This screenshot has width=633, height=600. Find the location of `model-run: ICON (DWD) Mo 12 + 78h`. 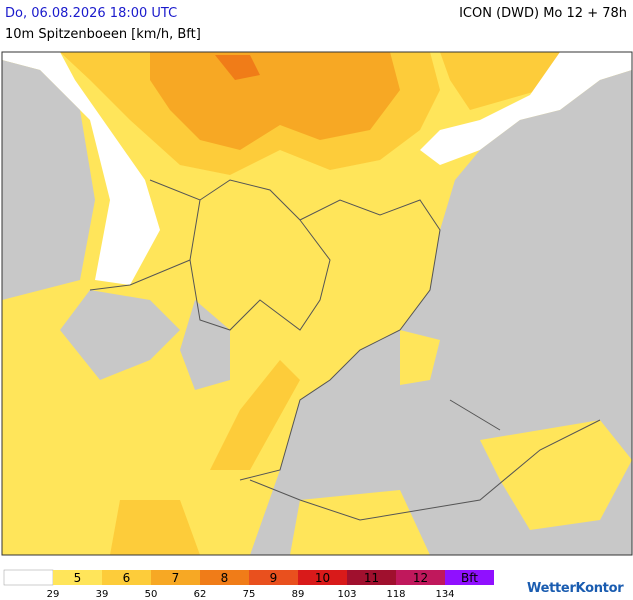

model-run: ICON (DWD) Mo 12 + 78h is located at coordinates (543, 13).